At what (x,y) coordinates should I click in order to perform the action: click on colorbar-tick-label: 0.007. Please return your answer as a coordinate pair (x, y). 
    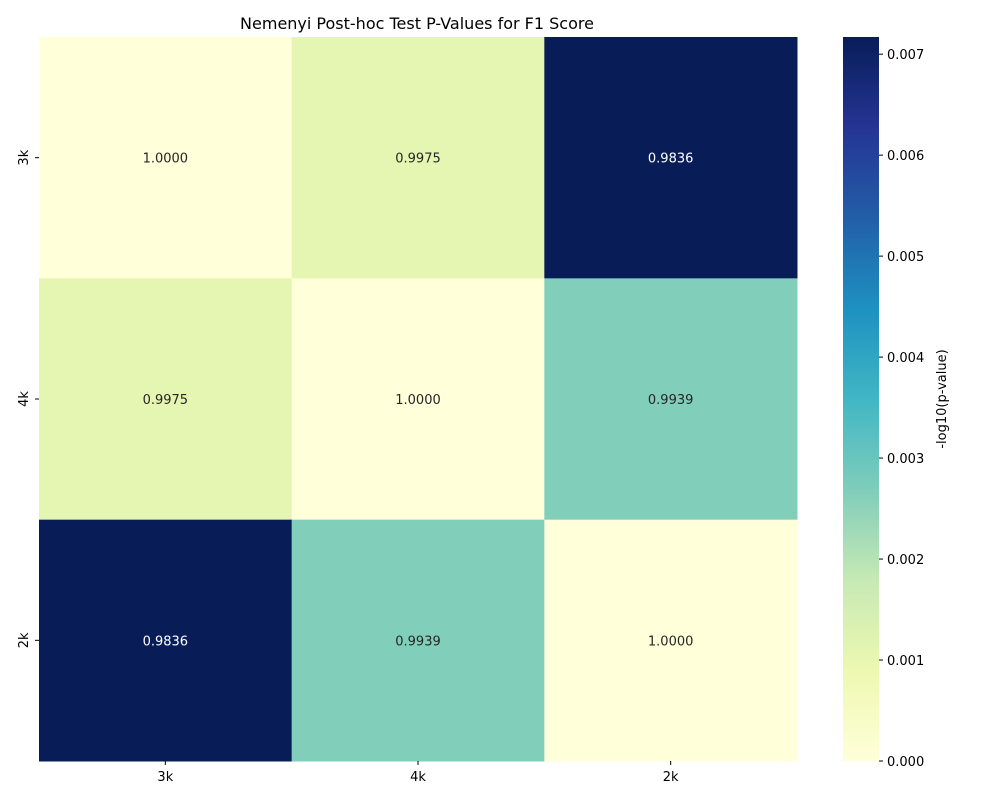
    Looking at the image, I should click on (905, 55).